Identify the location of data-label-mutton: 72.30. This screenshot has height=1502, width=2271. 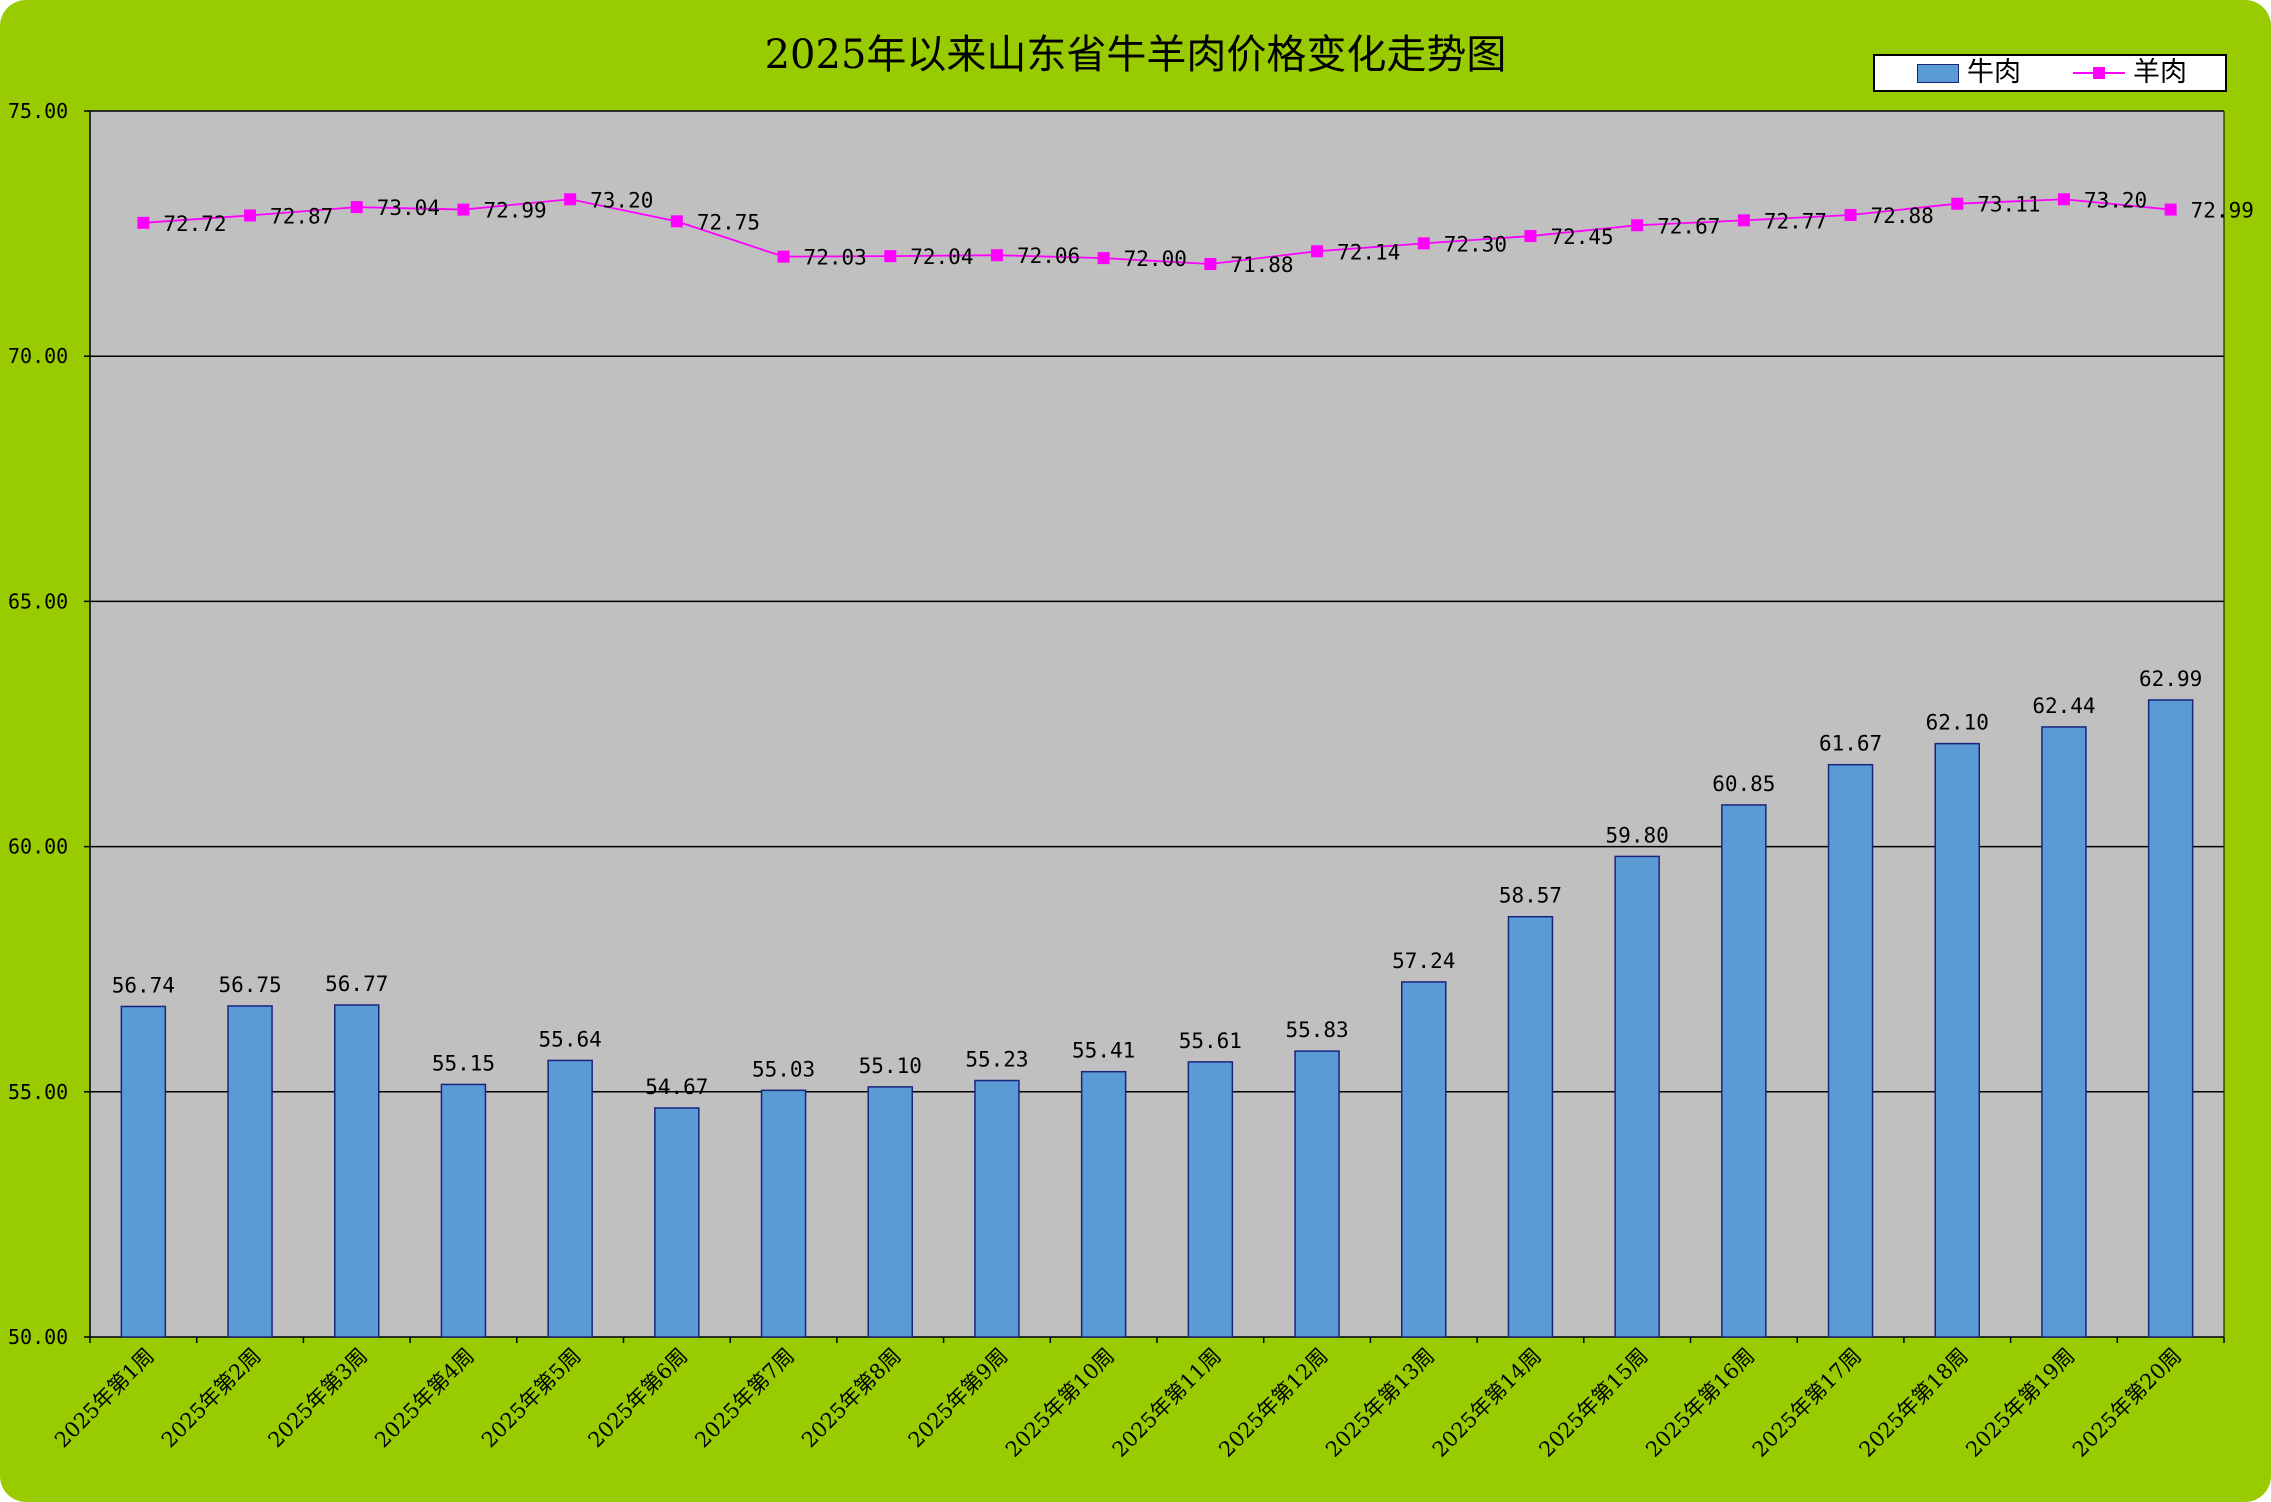
(1475, 244).